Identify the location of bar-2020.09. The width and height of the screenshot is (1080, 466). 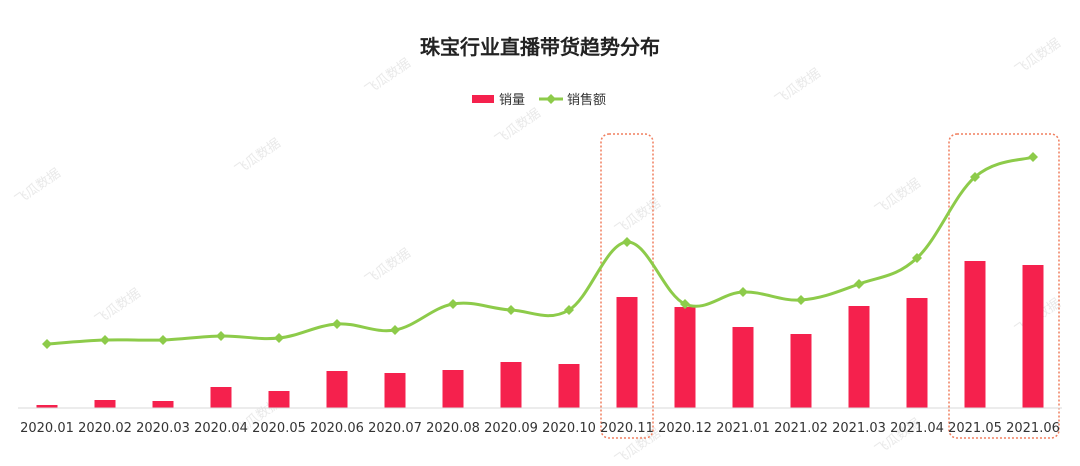
(511, 385).